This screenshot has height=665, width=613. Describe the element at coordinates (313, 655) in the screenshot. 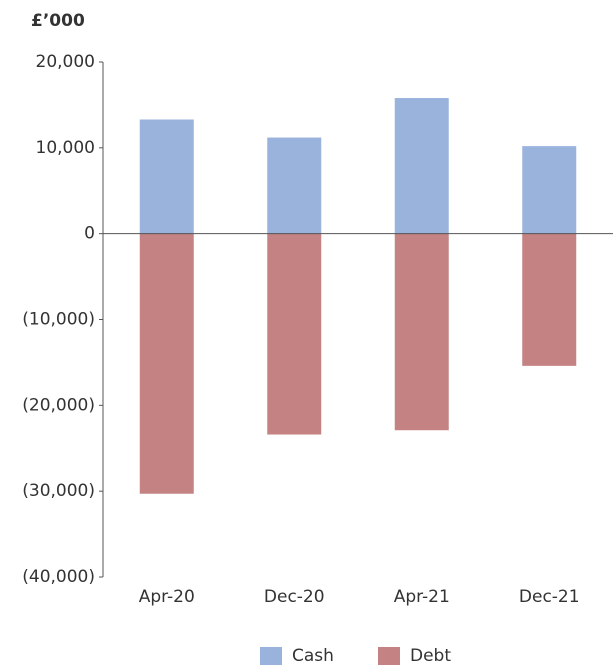

I see `legend-label: Cash` at that location.